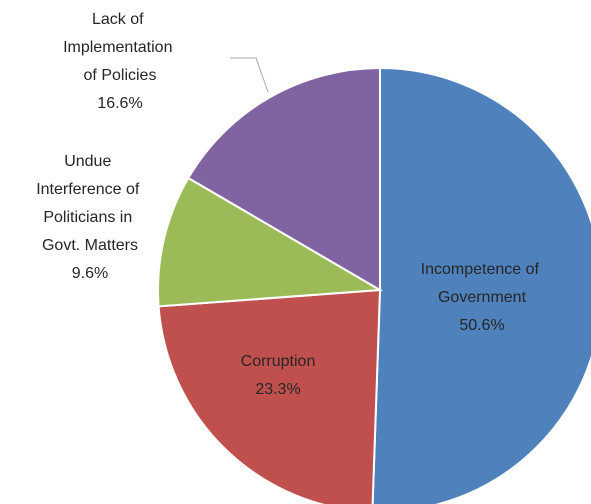 The image size is (591, 504). What do you see at coordinates (90, 273) in the screenshot?
I see `value-label: 9.6%` at bounding box center [90, 273].